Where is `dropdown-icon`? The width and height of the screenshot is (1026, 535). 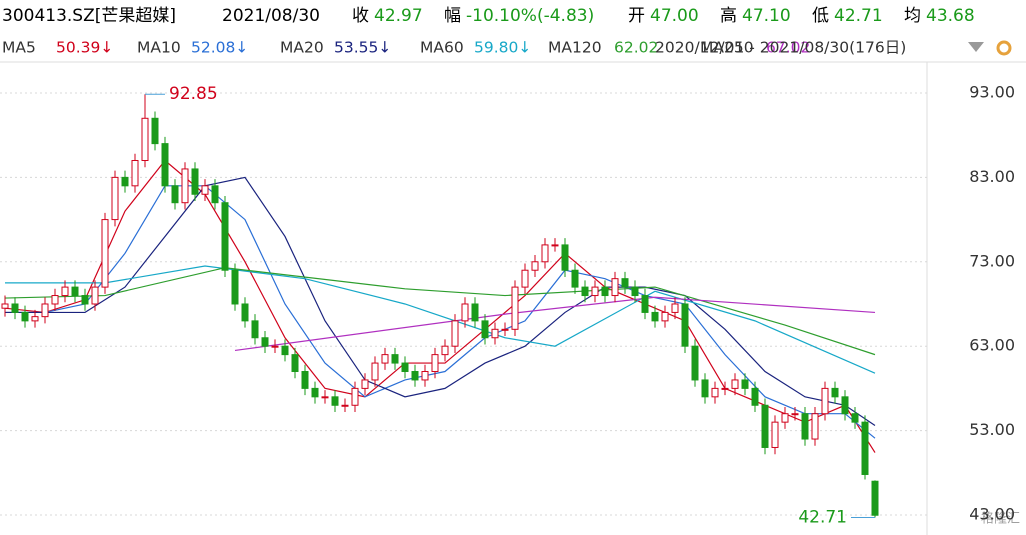 dropdown-icon is located at coordinates (976, 47).